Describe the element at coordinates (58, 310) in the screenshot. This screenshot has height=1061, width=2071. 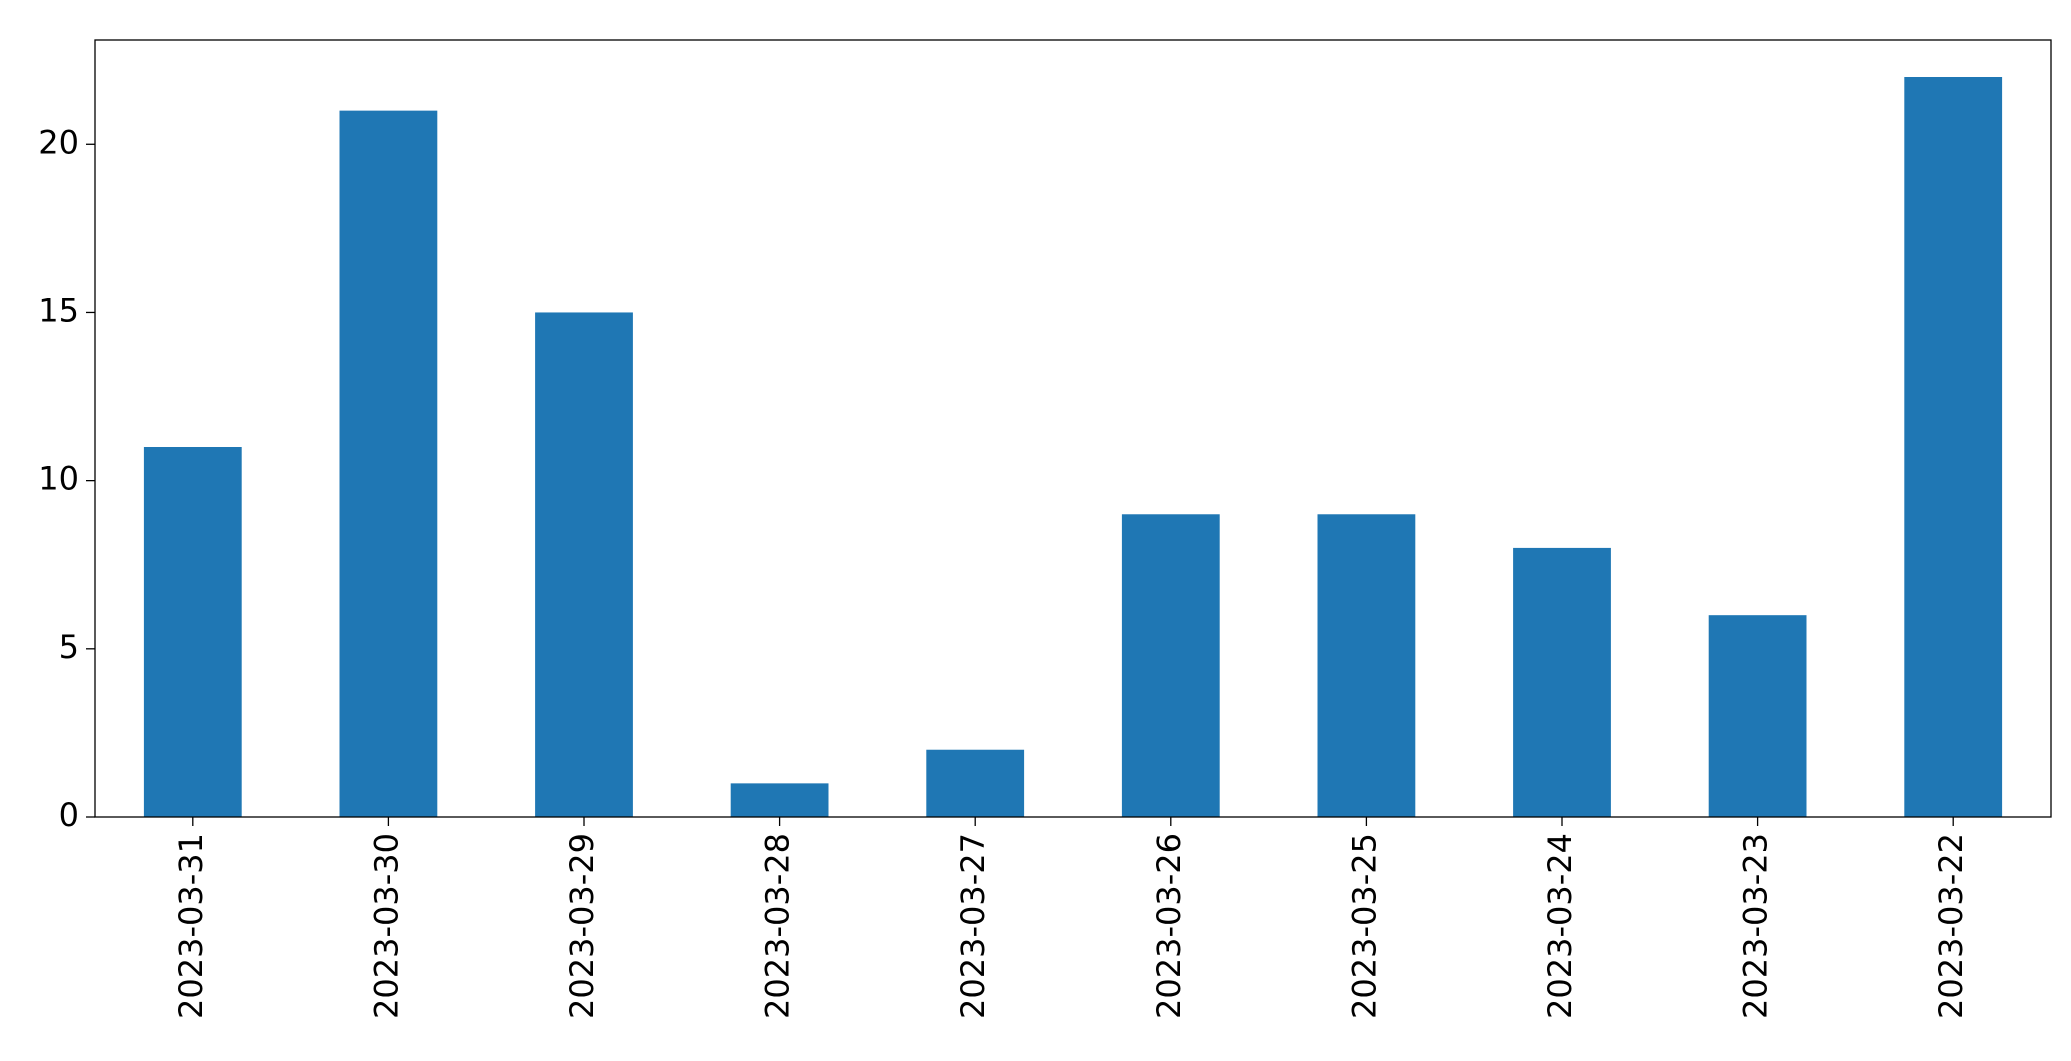
I see `y-tick-label: 15` at that location.